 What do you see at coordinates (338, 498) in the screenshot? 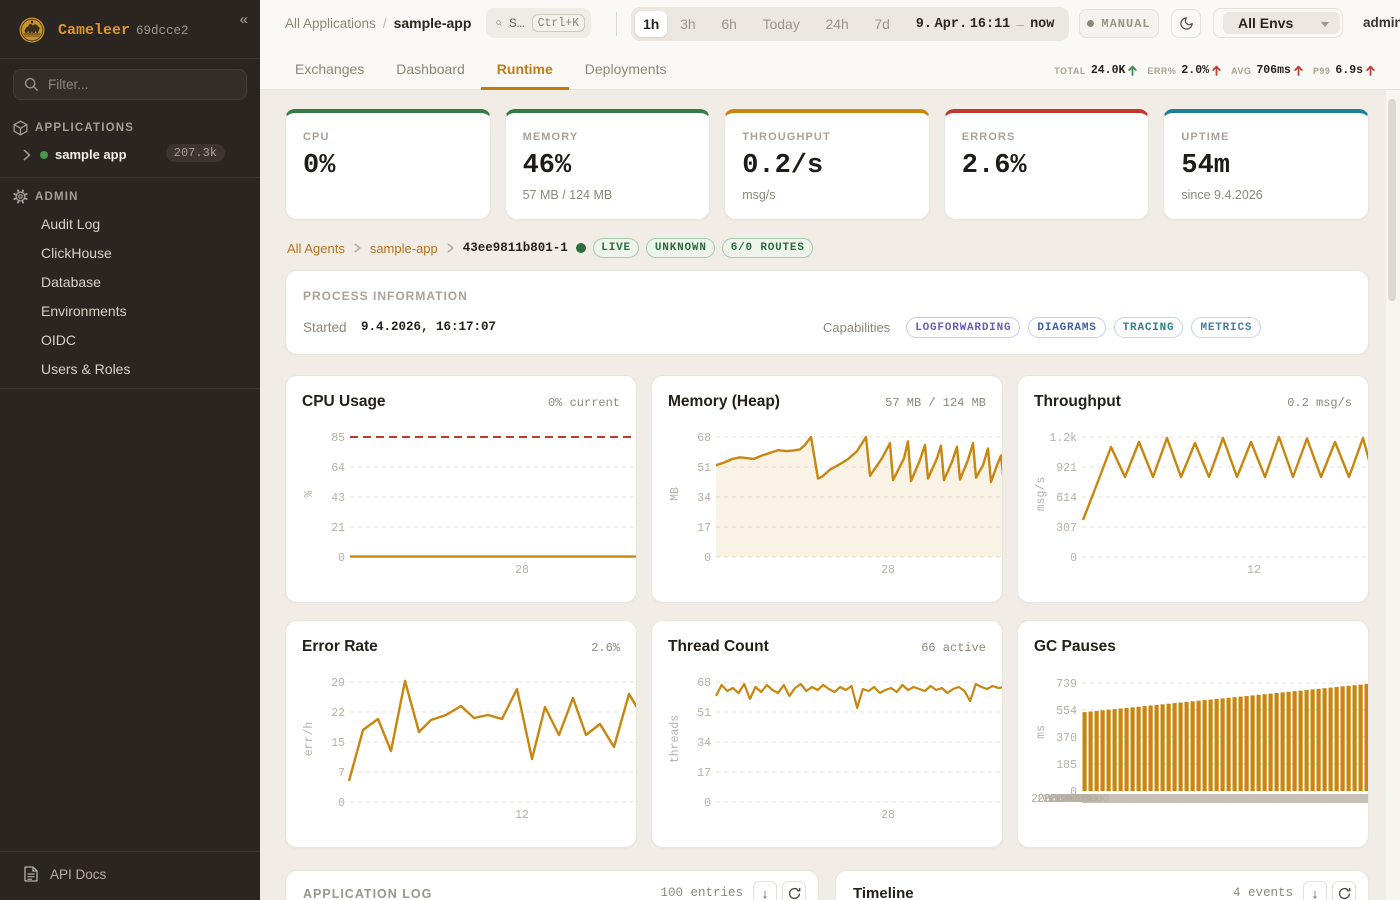
I see `svg-text: 43` at bounding box center [338, 498].